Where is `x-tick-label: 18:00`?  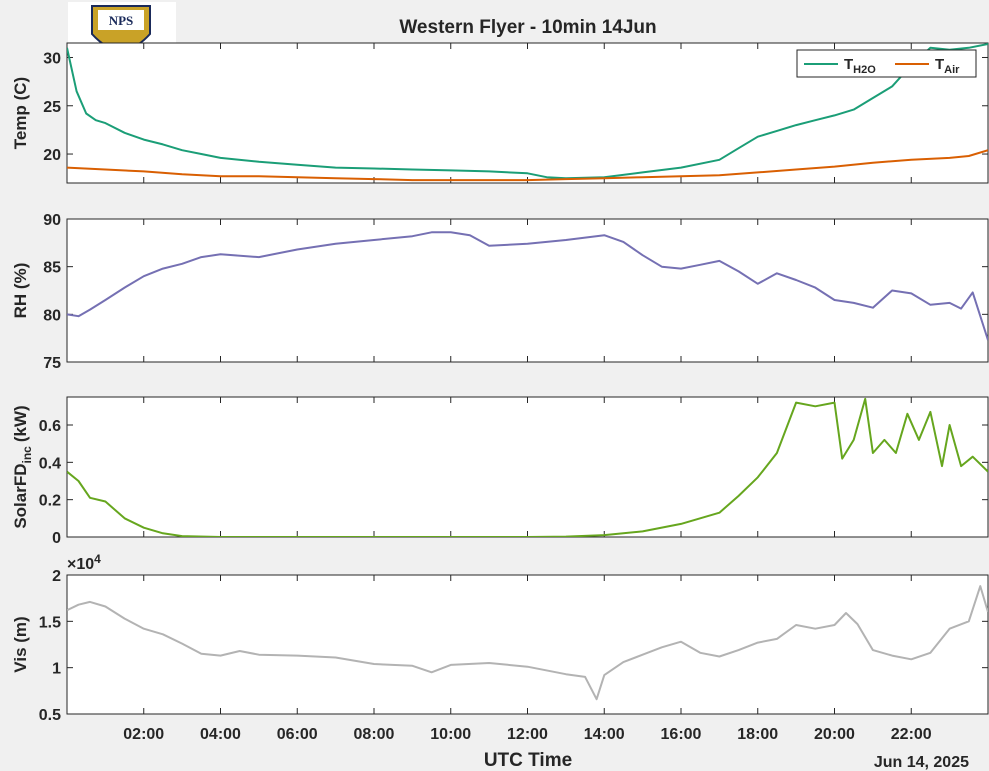
x-tick-label: 18:00 is located at coordinates (757, 734).